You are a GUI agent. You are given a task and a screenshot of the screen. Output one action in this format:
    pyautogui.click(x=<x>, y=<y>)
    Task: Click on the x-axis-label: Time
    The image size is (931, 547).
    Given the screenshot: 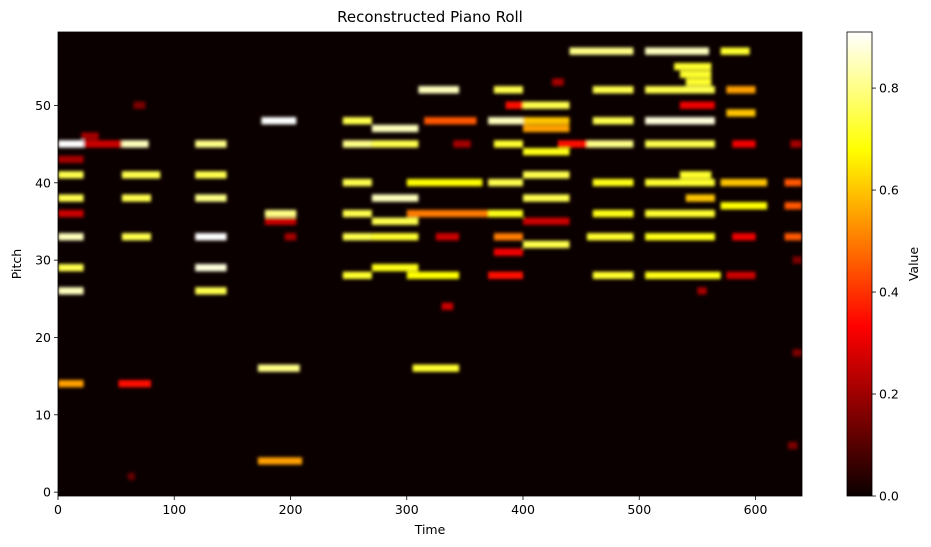 What is the action you would take?
    pyautogui.click(x=430, y=529)
    